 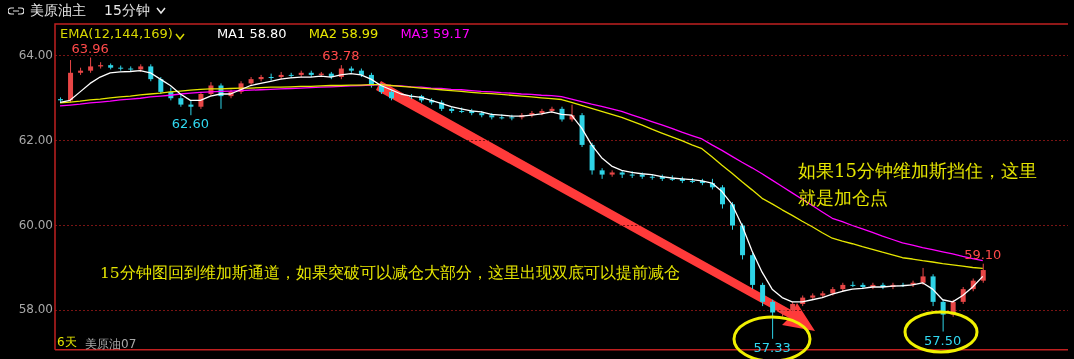 What do you see at coordinates (127, 11) in the screenshot?
I see `chart-subtitle: 15分钟` at bounding box center [127, 11].